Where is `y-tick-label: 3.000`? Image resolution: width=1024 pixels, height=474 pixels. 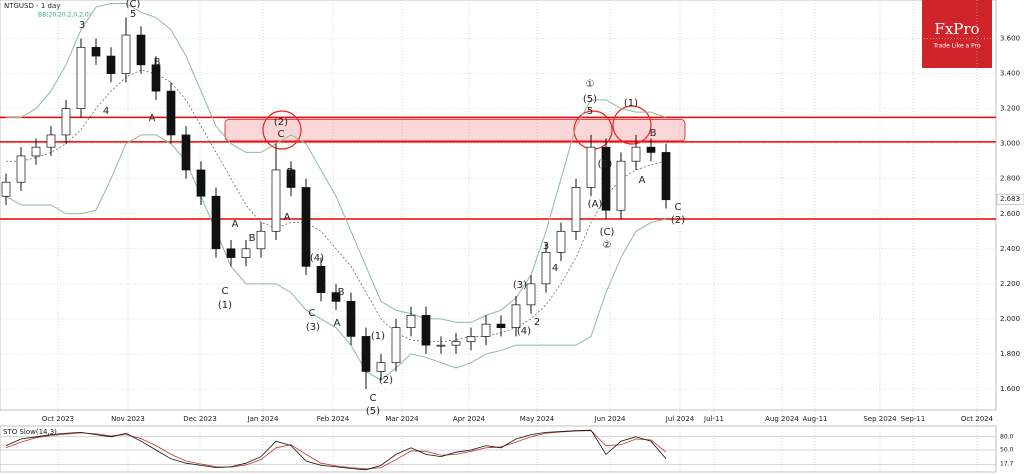 y-tick-label: 3.000 is located at coordinates (1010, 144).